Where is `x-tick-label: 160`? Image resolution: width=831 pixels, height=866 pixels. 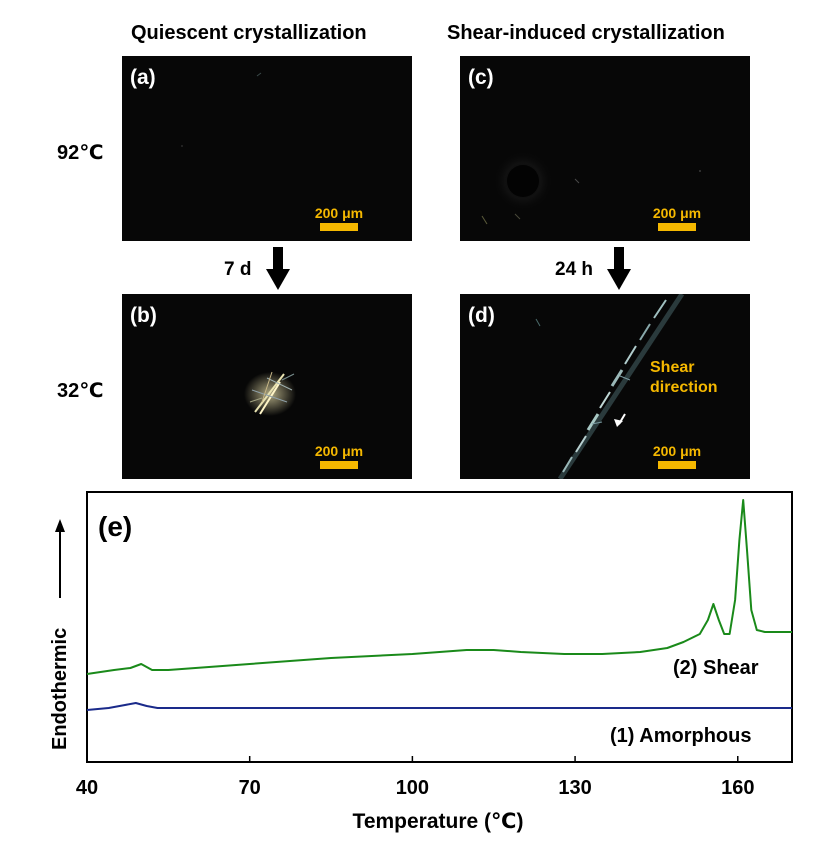
x-tick-label: 160 is located at coordinates (737, 788).